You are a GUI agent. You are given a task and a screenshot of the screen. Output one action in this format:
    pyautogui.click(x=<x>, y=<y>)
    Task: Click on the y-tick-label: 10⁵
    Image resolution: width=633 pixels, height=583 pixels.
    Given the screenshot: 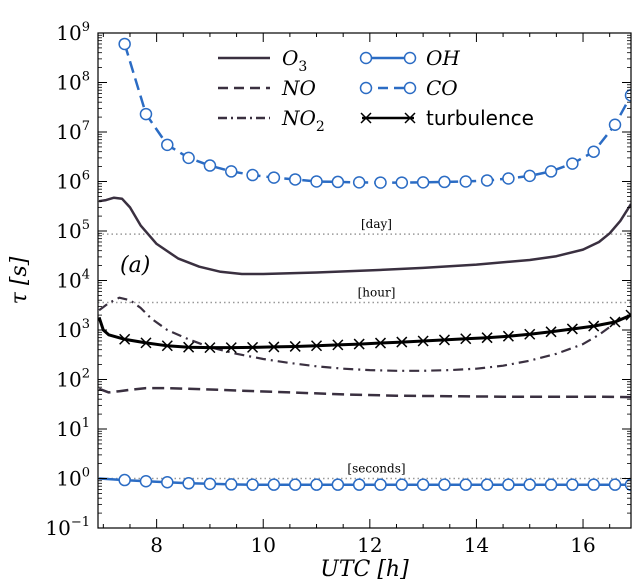 What is the action you would take?
    pyautogui.click(x=73, y=230)
    